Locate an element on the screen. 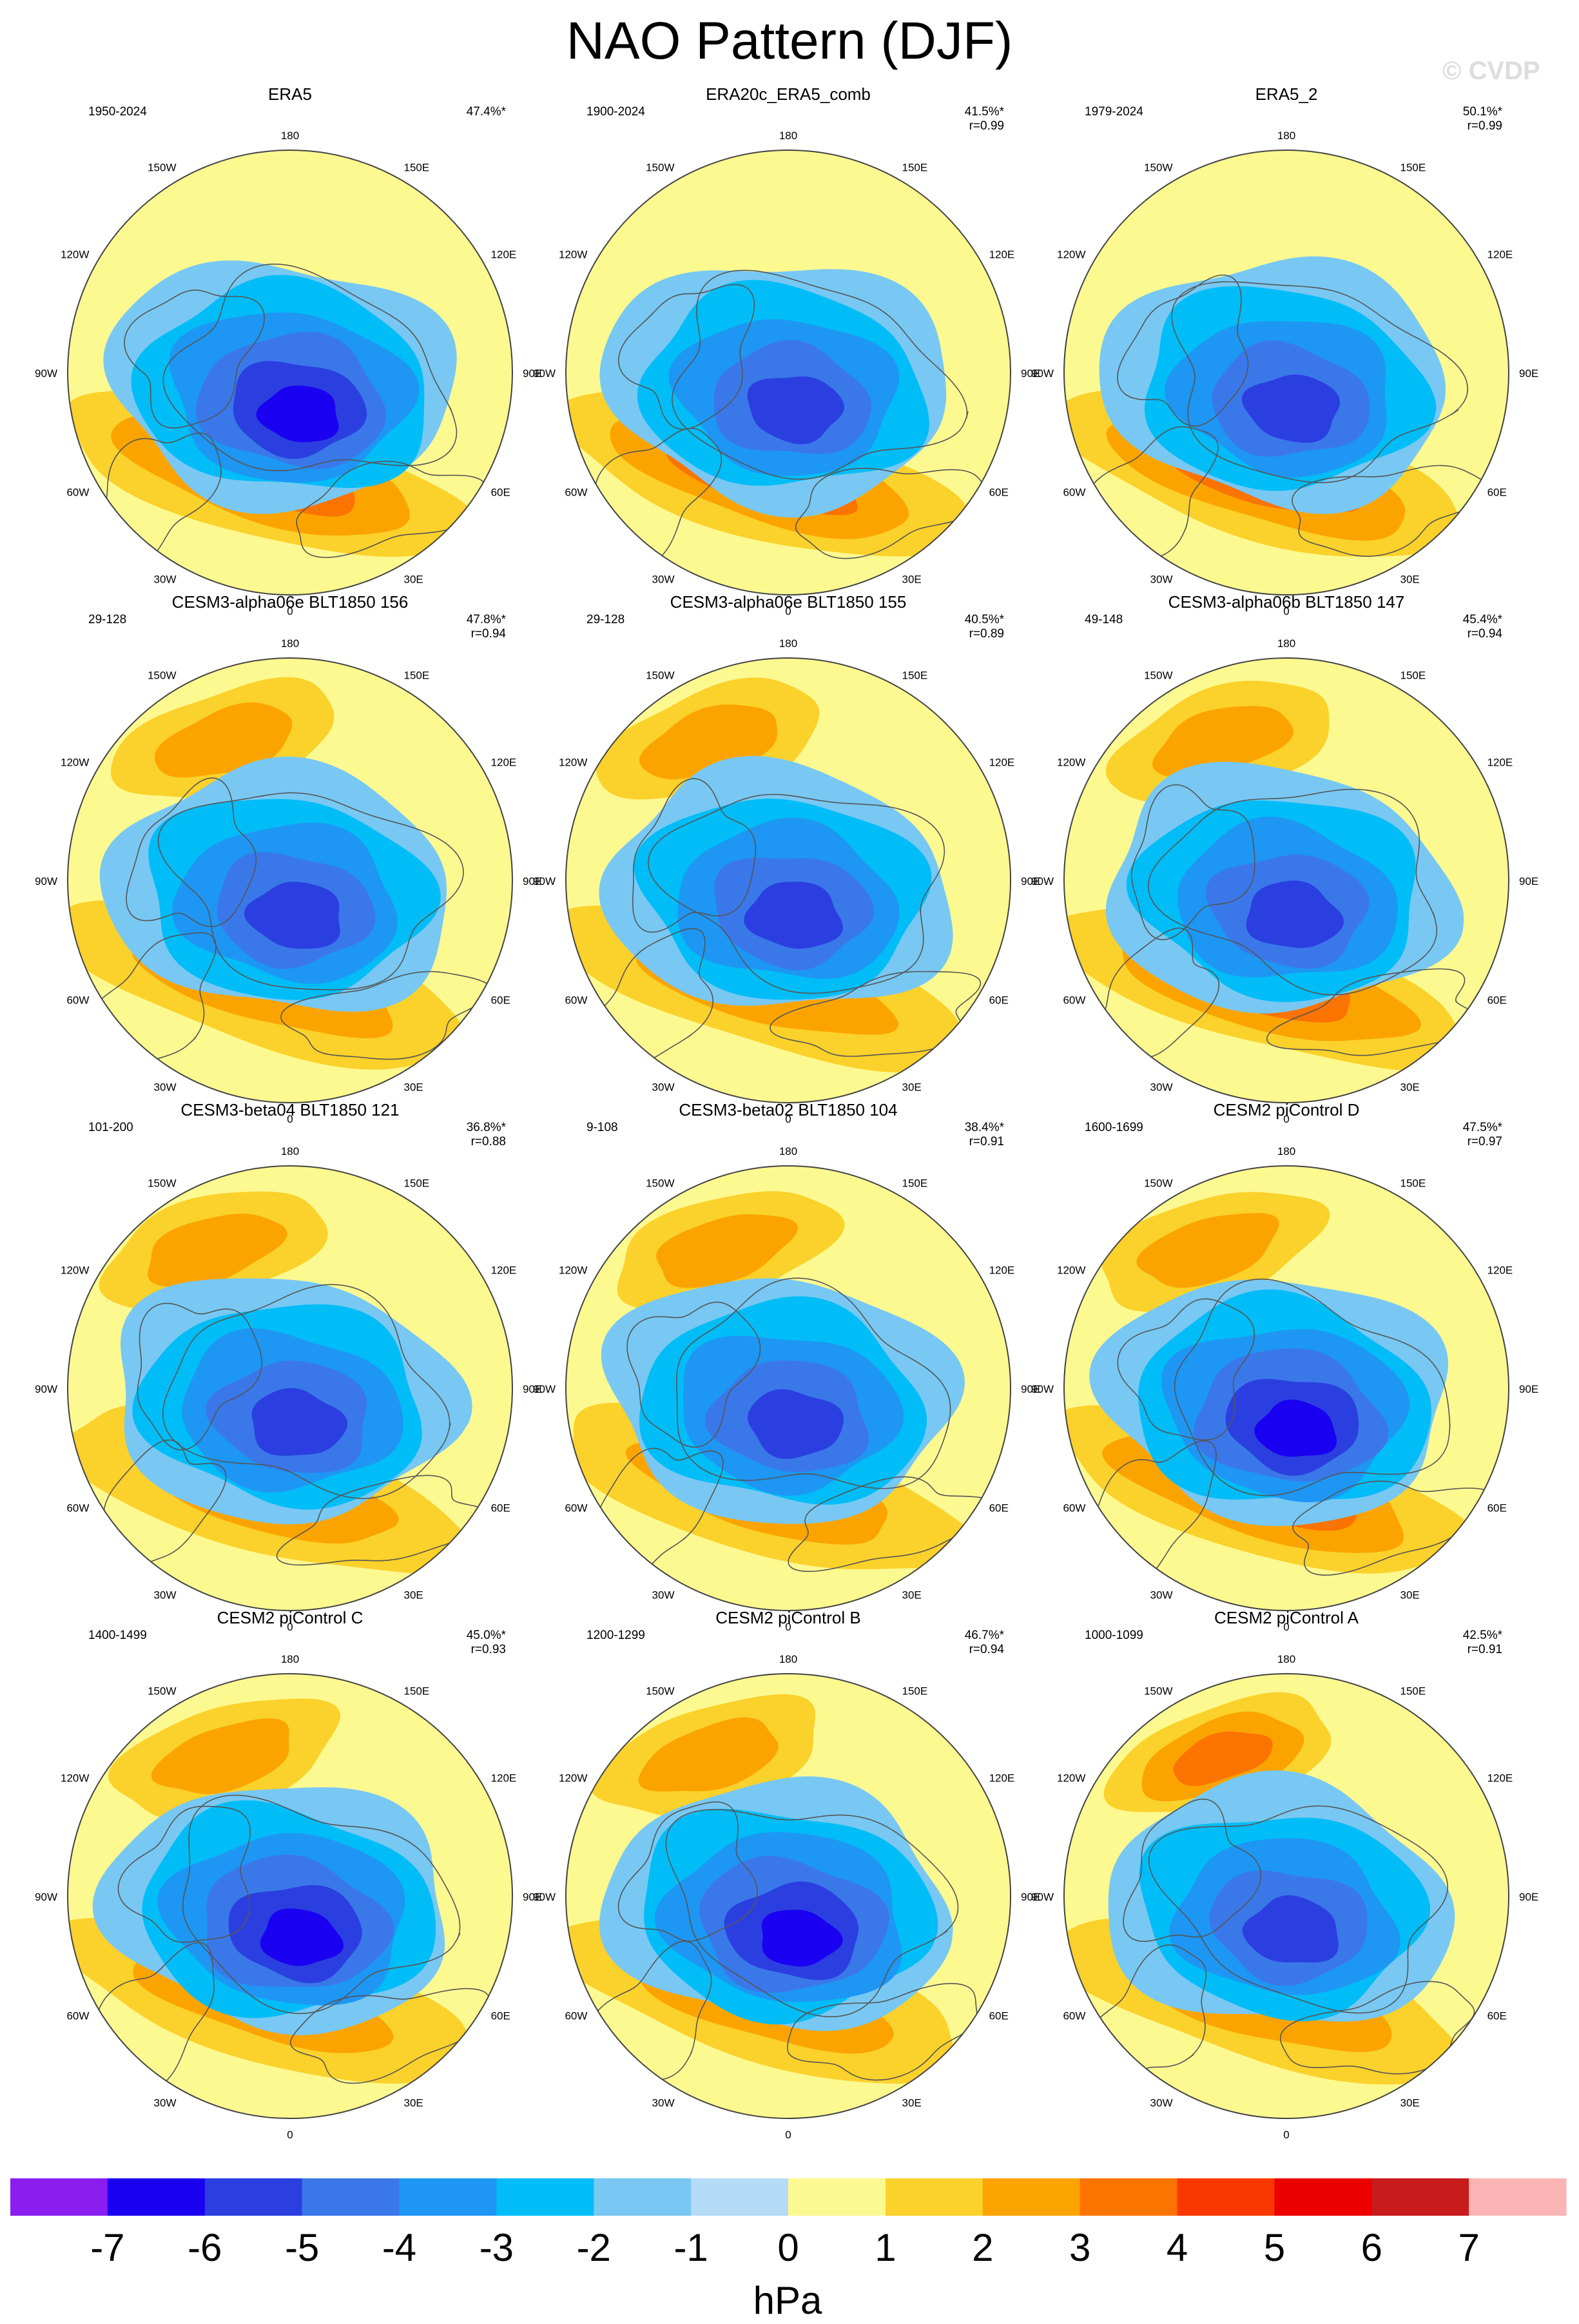 This screenshot has width=1579, height=2324. panel-variance: 42.5%* is located at coordinates (1483, 1635).